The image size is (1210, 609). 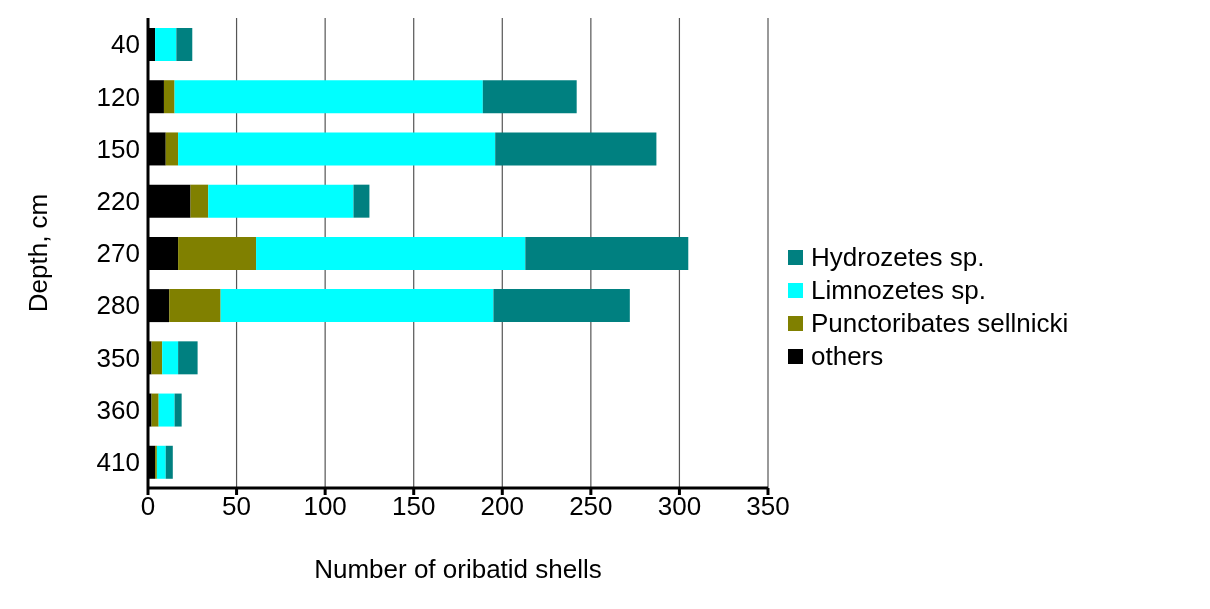 I want to click on x-tick-label: 250, so click(x=591, y=506).